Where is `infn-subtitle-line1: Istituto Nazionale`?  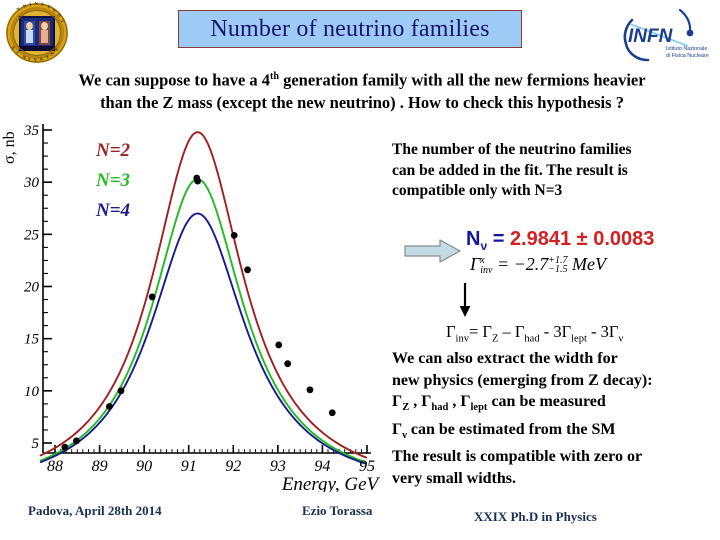 infn-subtitle-line1: Istituto Nazionale is located at coordinates (686, 49).